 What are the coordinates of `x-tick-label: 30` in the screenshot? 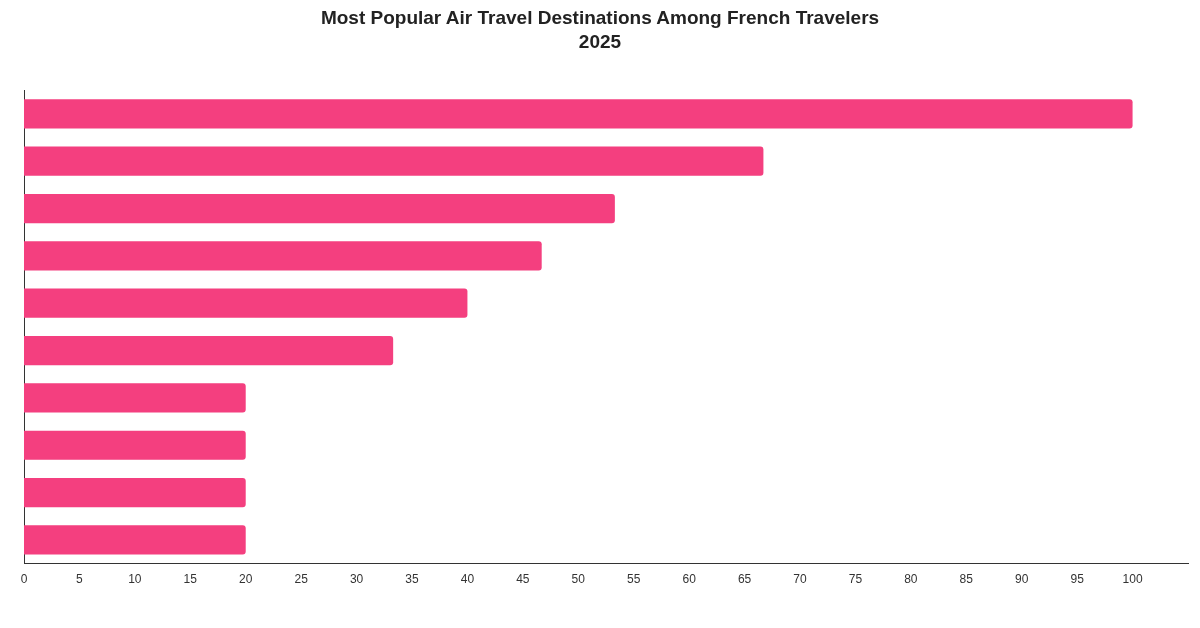 It's located at (356, 579).